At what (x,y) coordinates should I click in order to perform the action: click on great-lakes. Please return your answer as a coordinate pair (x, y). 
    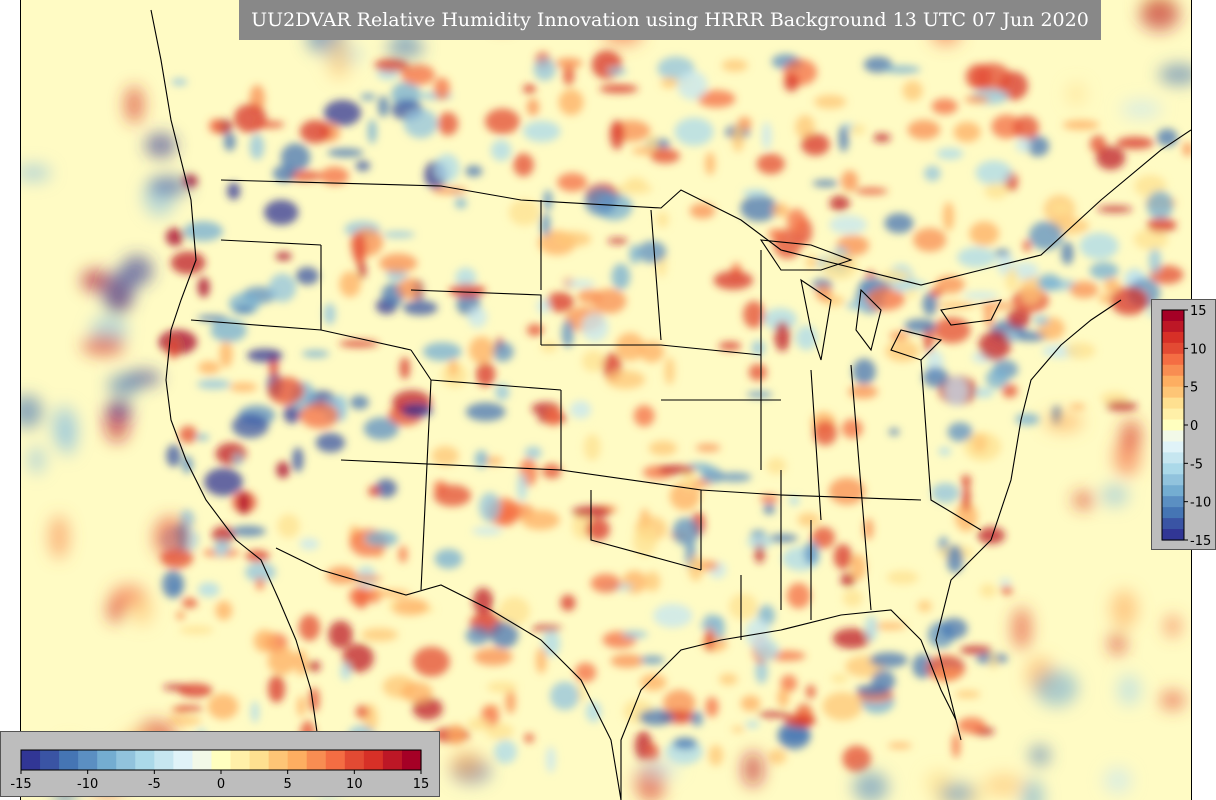
    Looking at the image, I should click on (880, 300).